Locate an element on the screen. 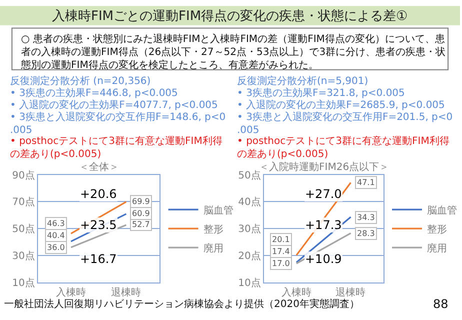 The height and width of the screenshot is (320, 462). chart-title: ＜入院時運動FIM26点以下＞ is located at coordinates (324, 167).